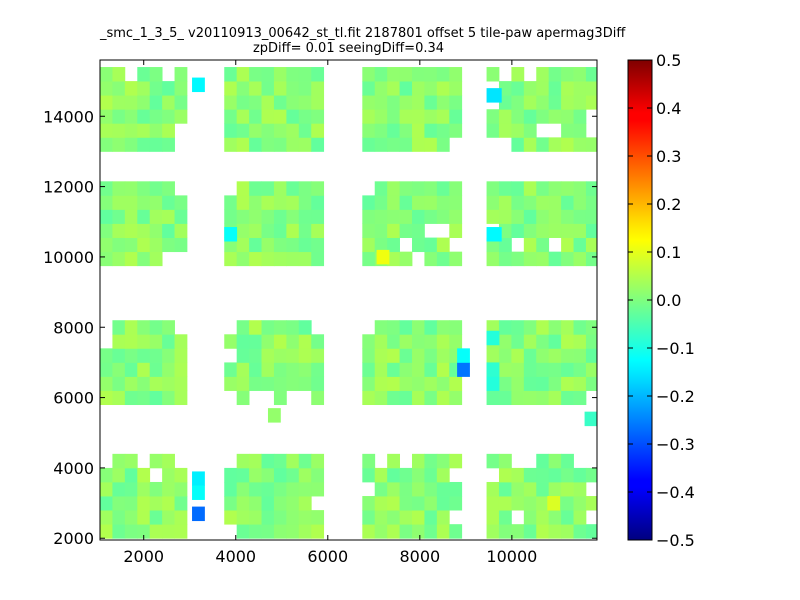 The width and height of the screenshot is (800, 600). What do you see at coordinates (668, 60) in the screenshot?
I see `colorbar-tick-label: 0.5` at bounding box center [668, 60].